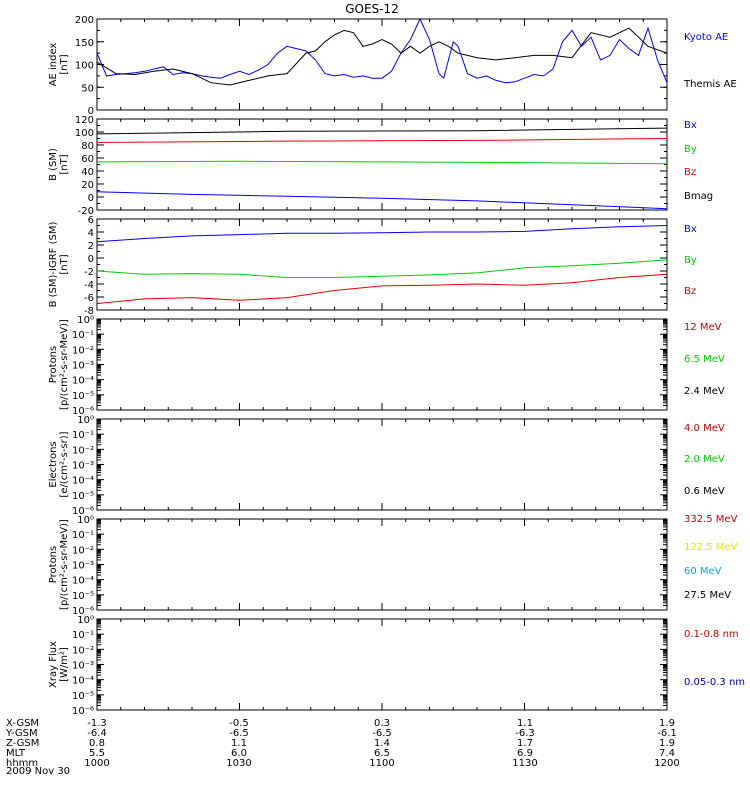 This screenshot has width=750, height=800. I want to click on x-row-label: Y-GSM, so click(21, 733).